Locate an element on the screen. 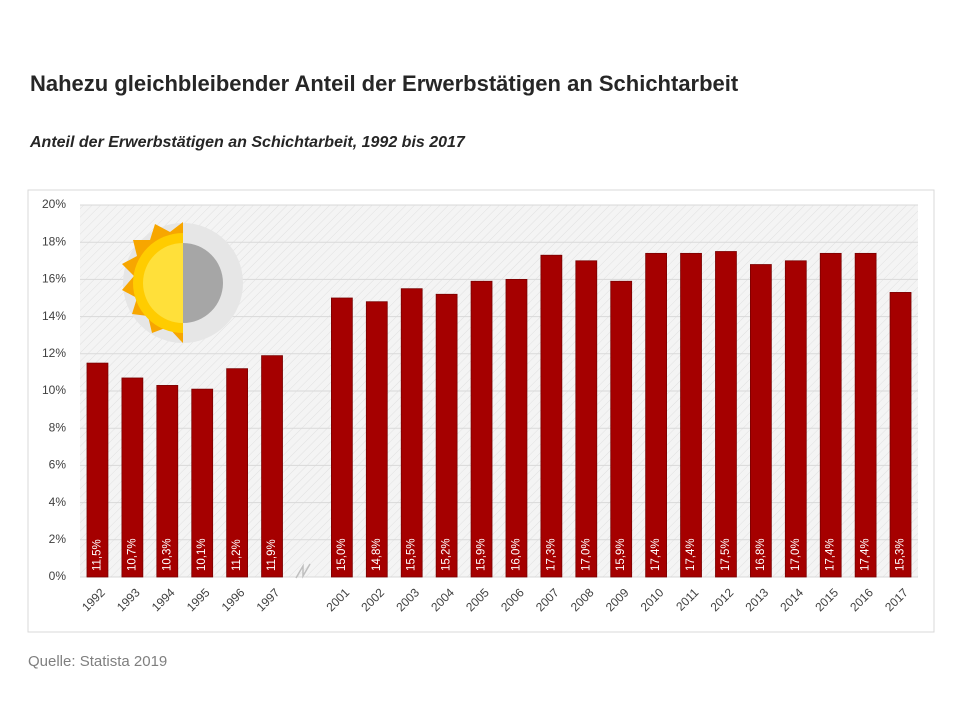 This screenshot has width=960, height=720. y-tick-label: 16% is located at coordinates (54, 279).